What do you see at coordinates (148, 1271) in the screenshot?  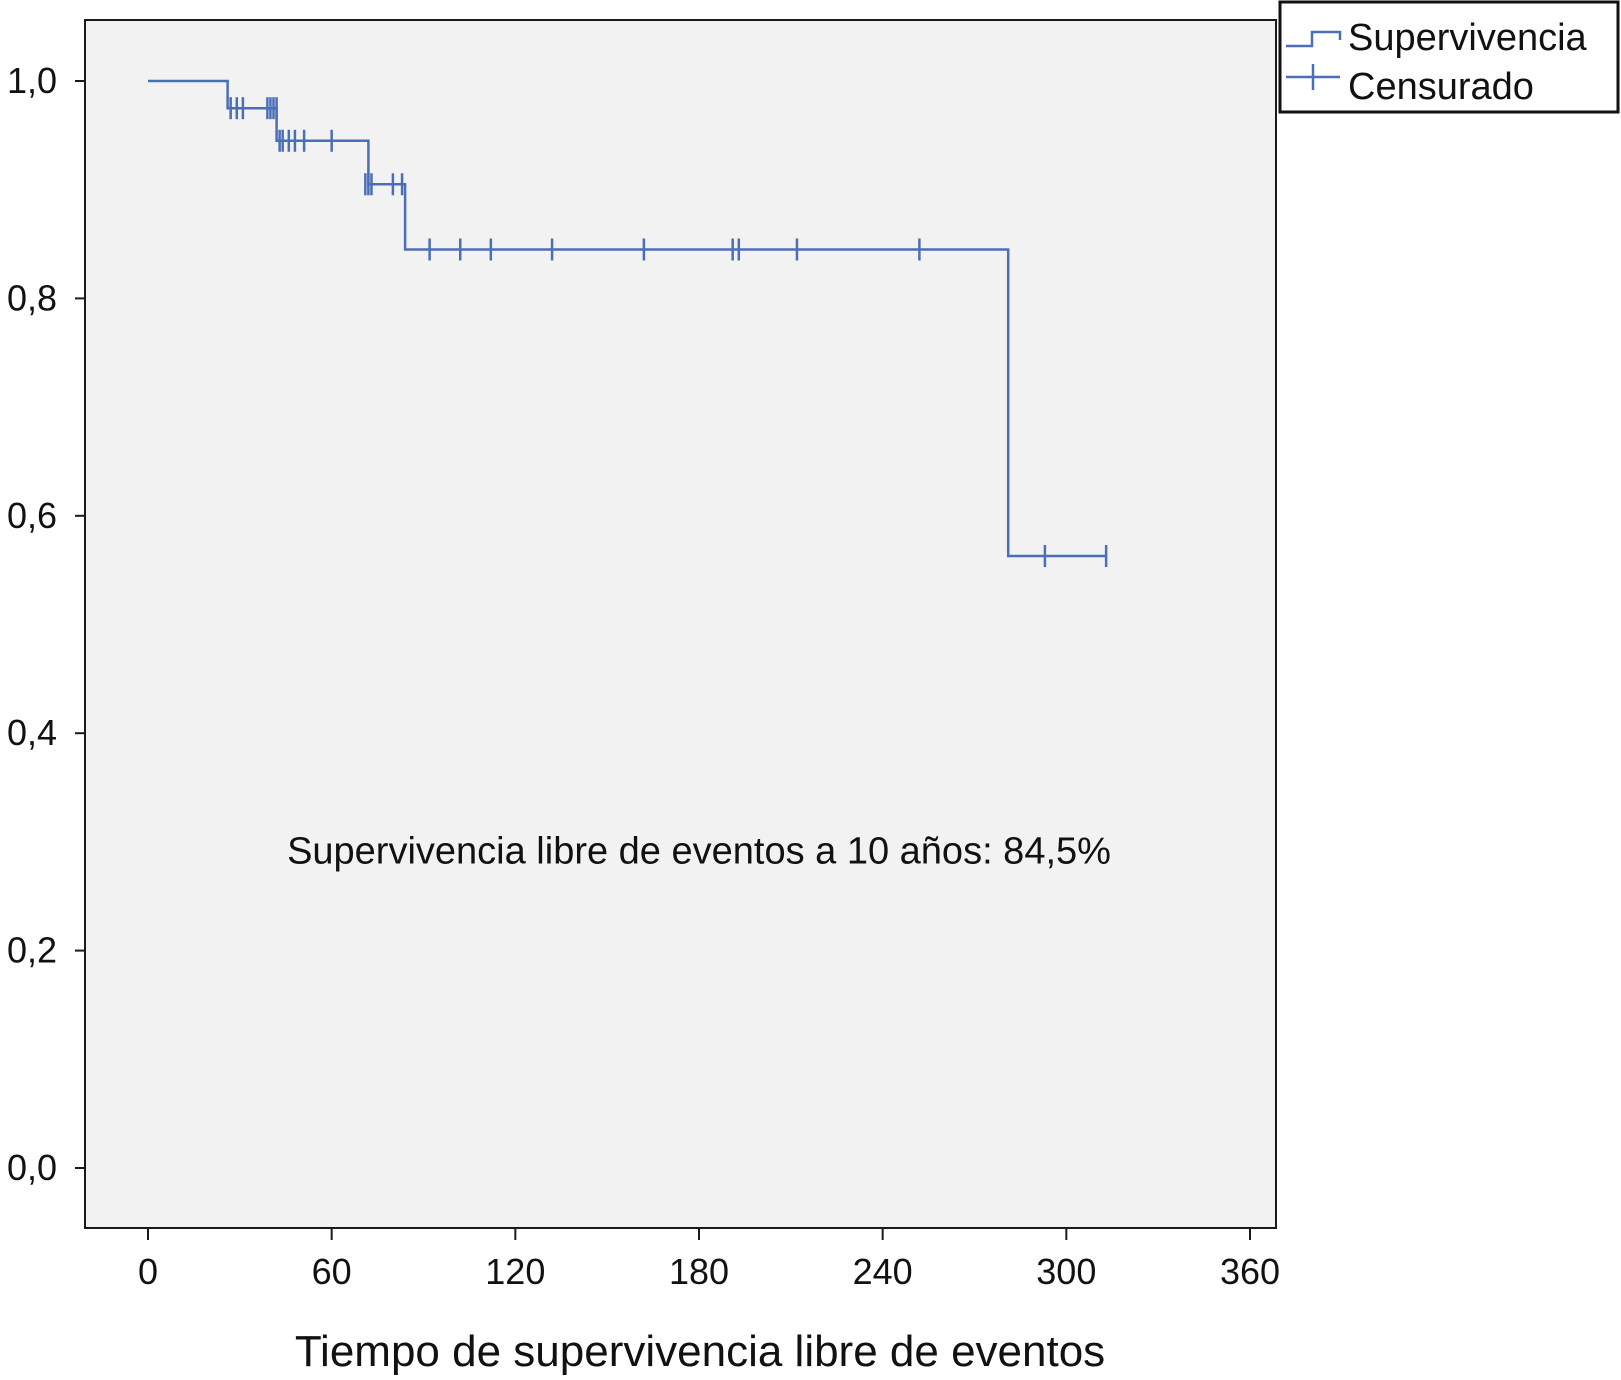 I see `x-tick-label: 0` at bounding box center [148, 1271].